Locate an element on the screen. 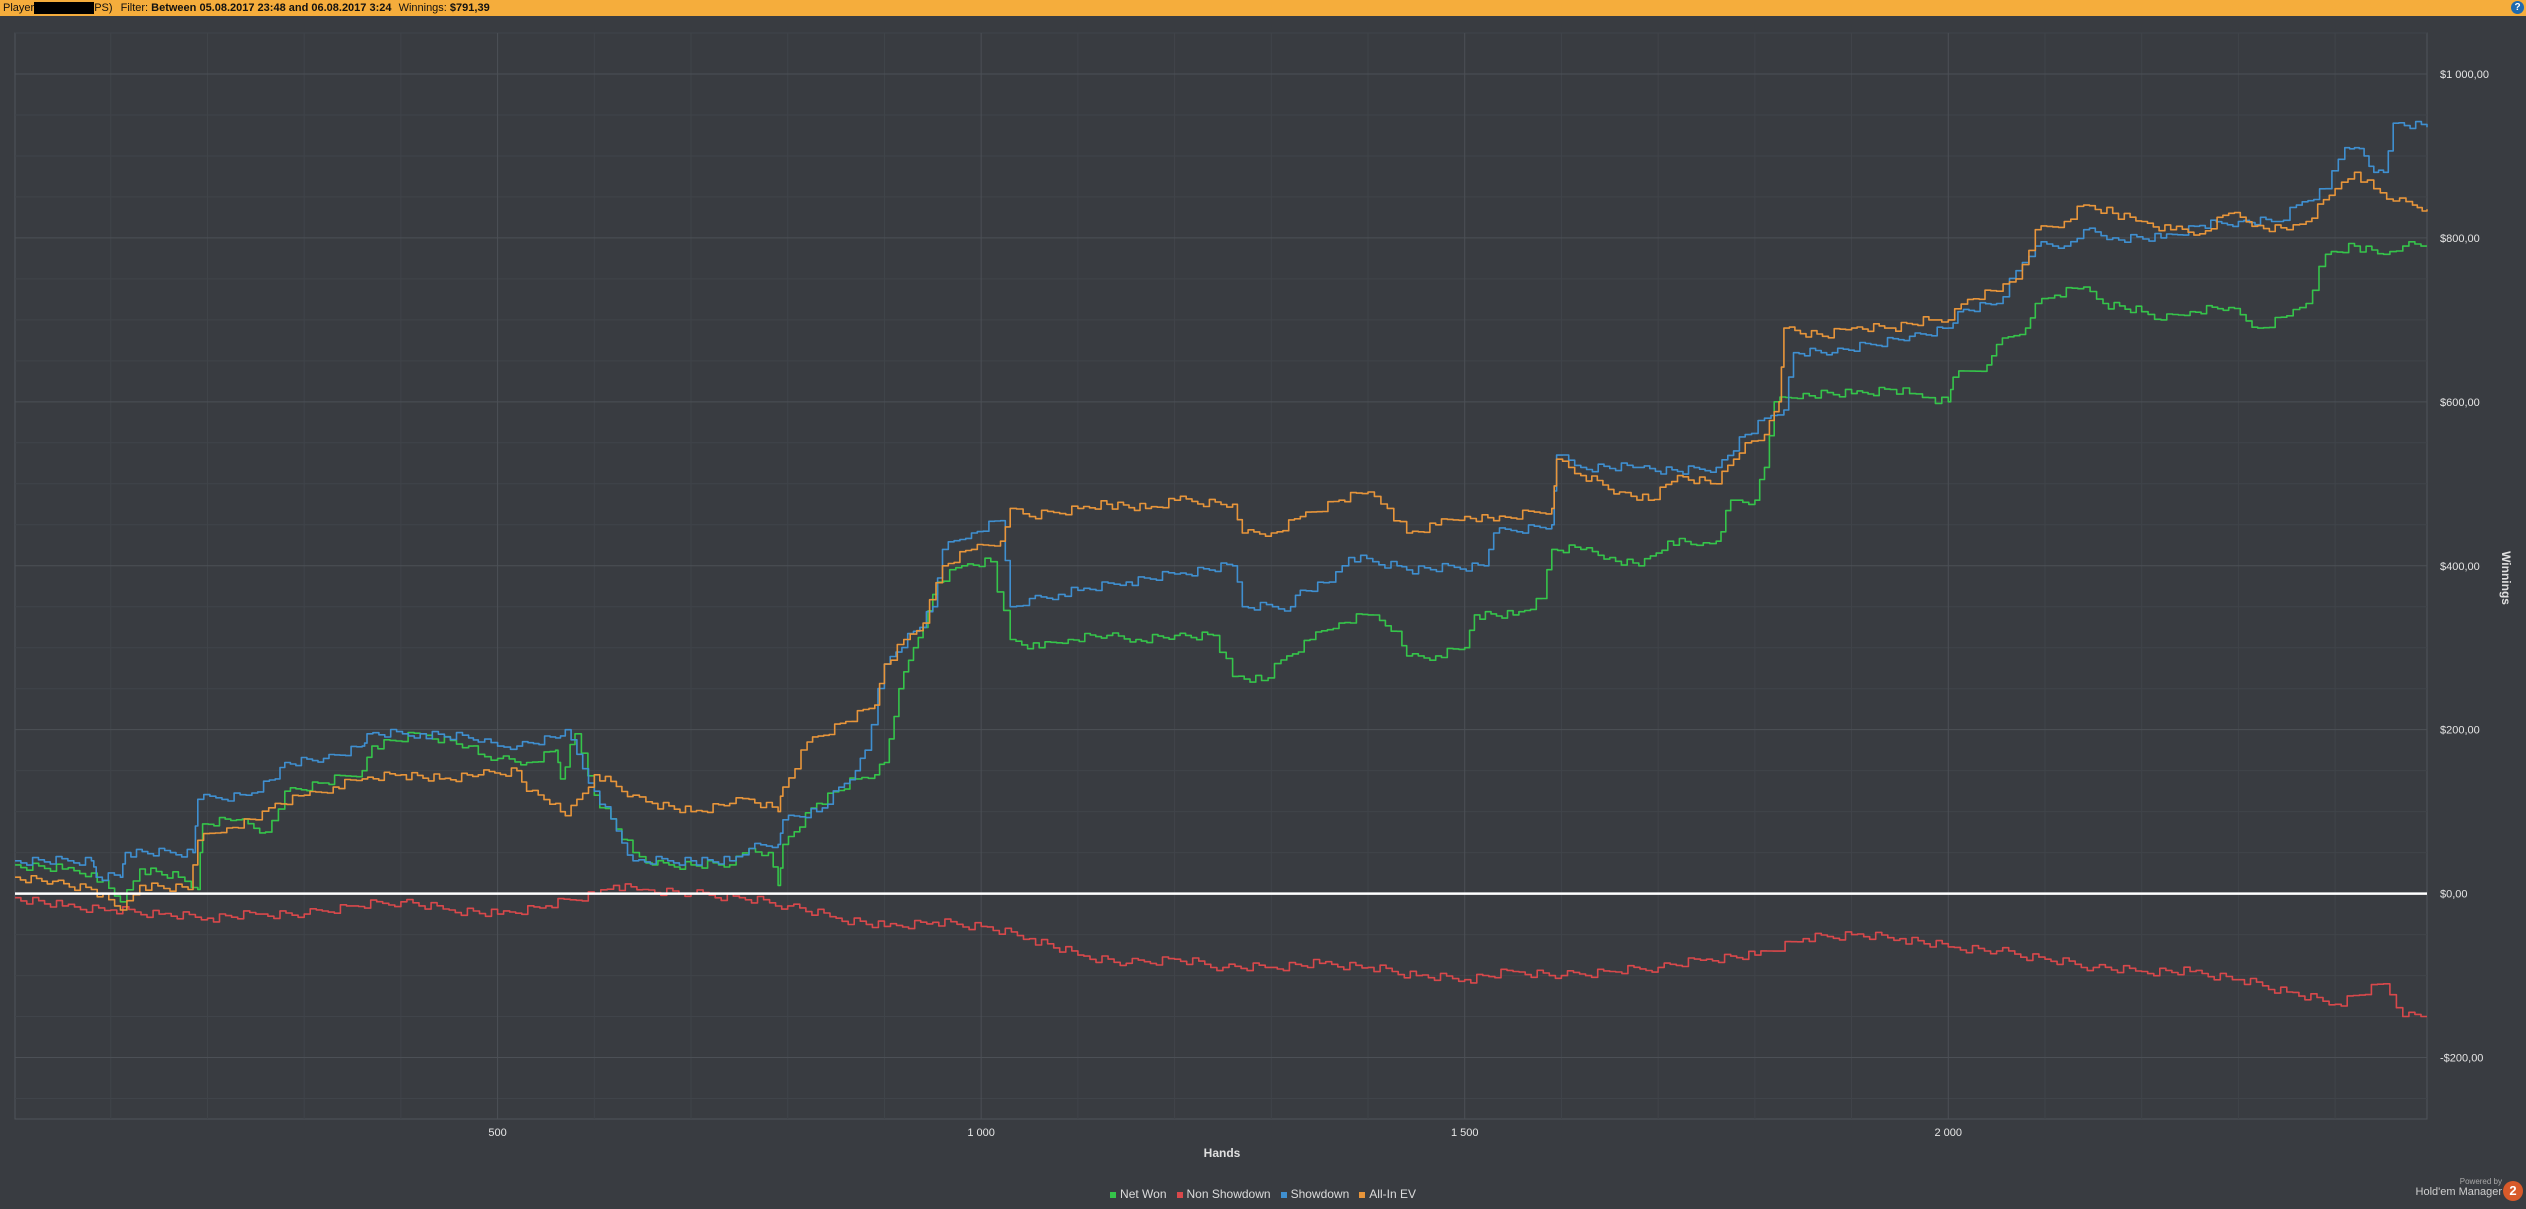  legend-item: Showdown is located at coordinates (1315, 1194).